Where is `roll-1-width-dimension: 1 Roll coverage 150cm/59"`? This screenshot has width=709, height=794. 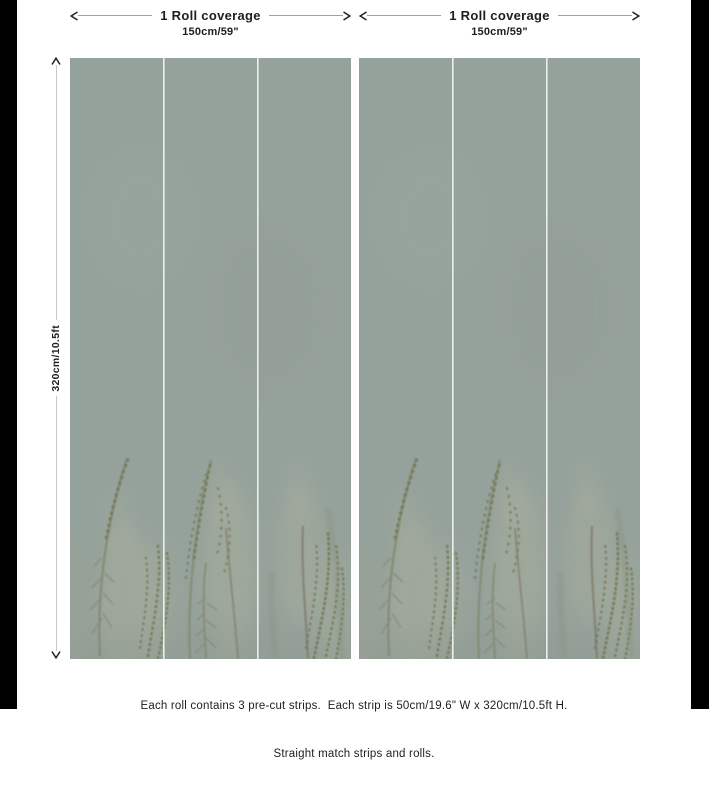 roll-1-width-dimension: 1 Roll coverage 150cm/59" is located at coordinates (211, 23).